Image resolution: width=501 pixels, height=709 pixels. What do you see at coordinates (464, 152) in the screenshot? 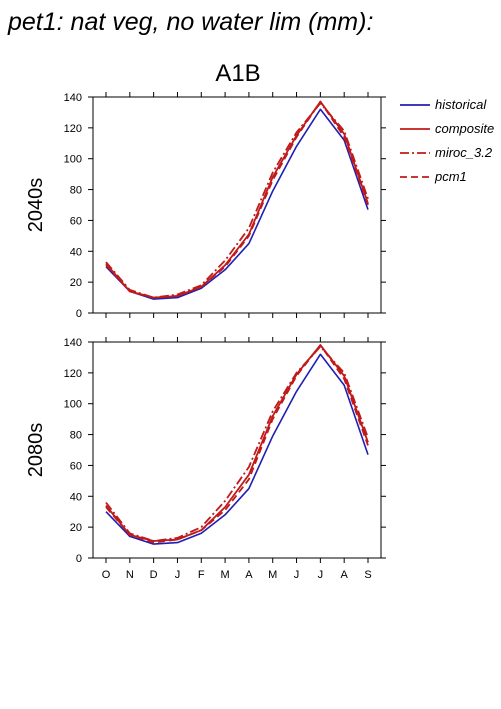
I see `legend-label: miroc_3.2` at bounding box center [464, 152].